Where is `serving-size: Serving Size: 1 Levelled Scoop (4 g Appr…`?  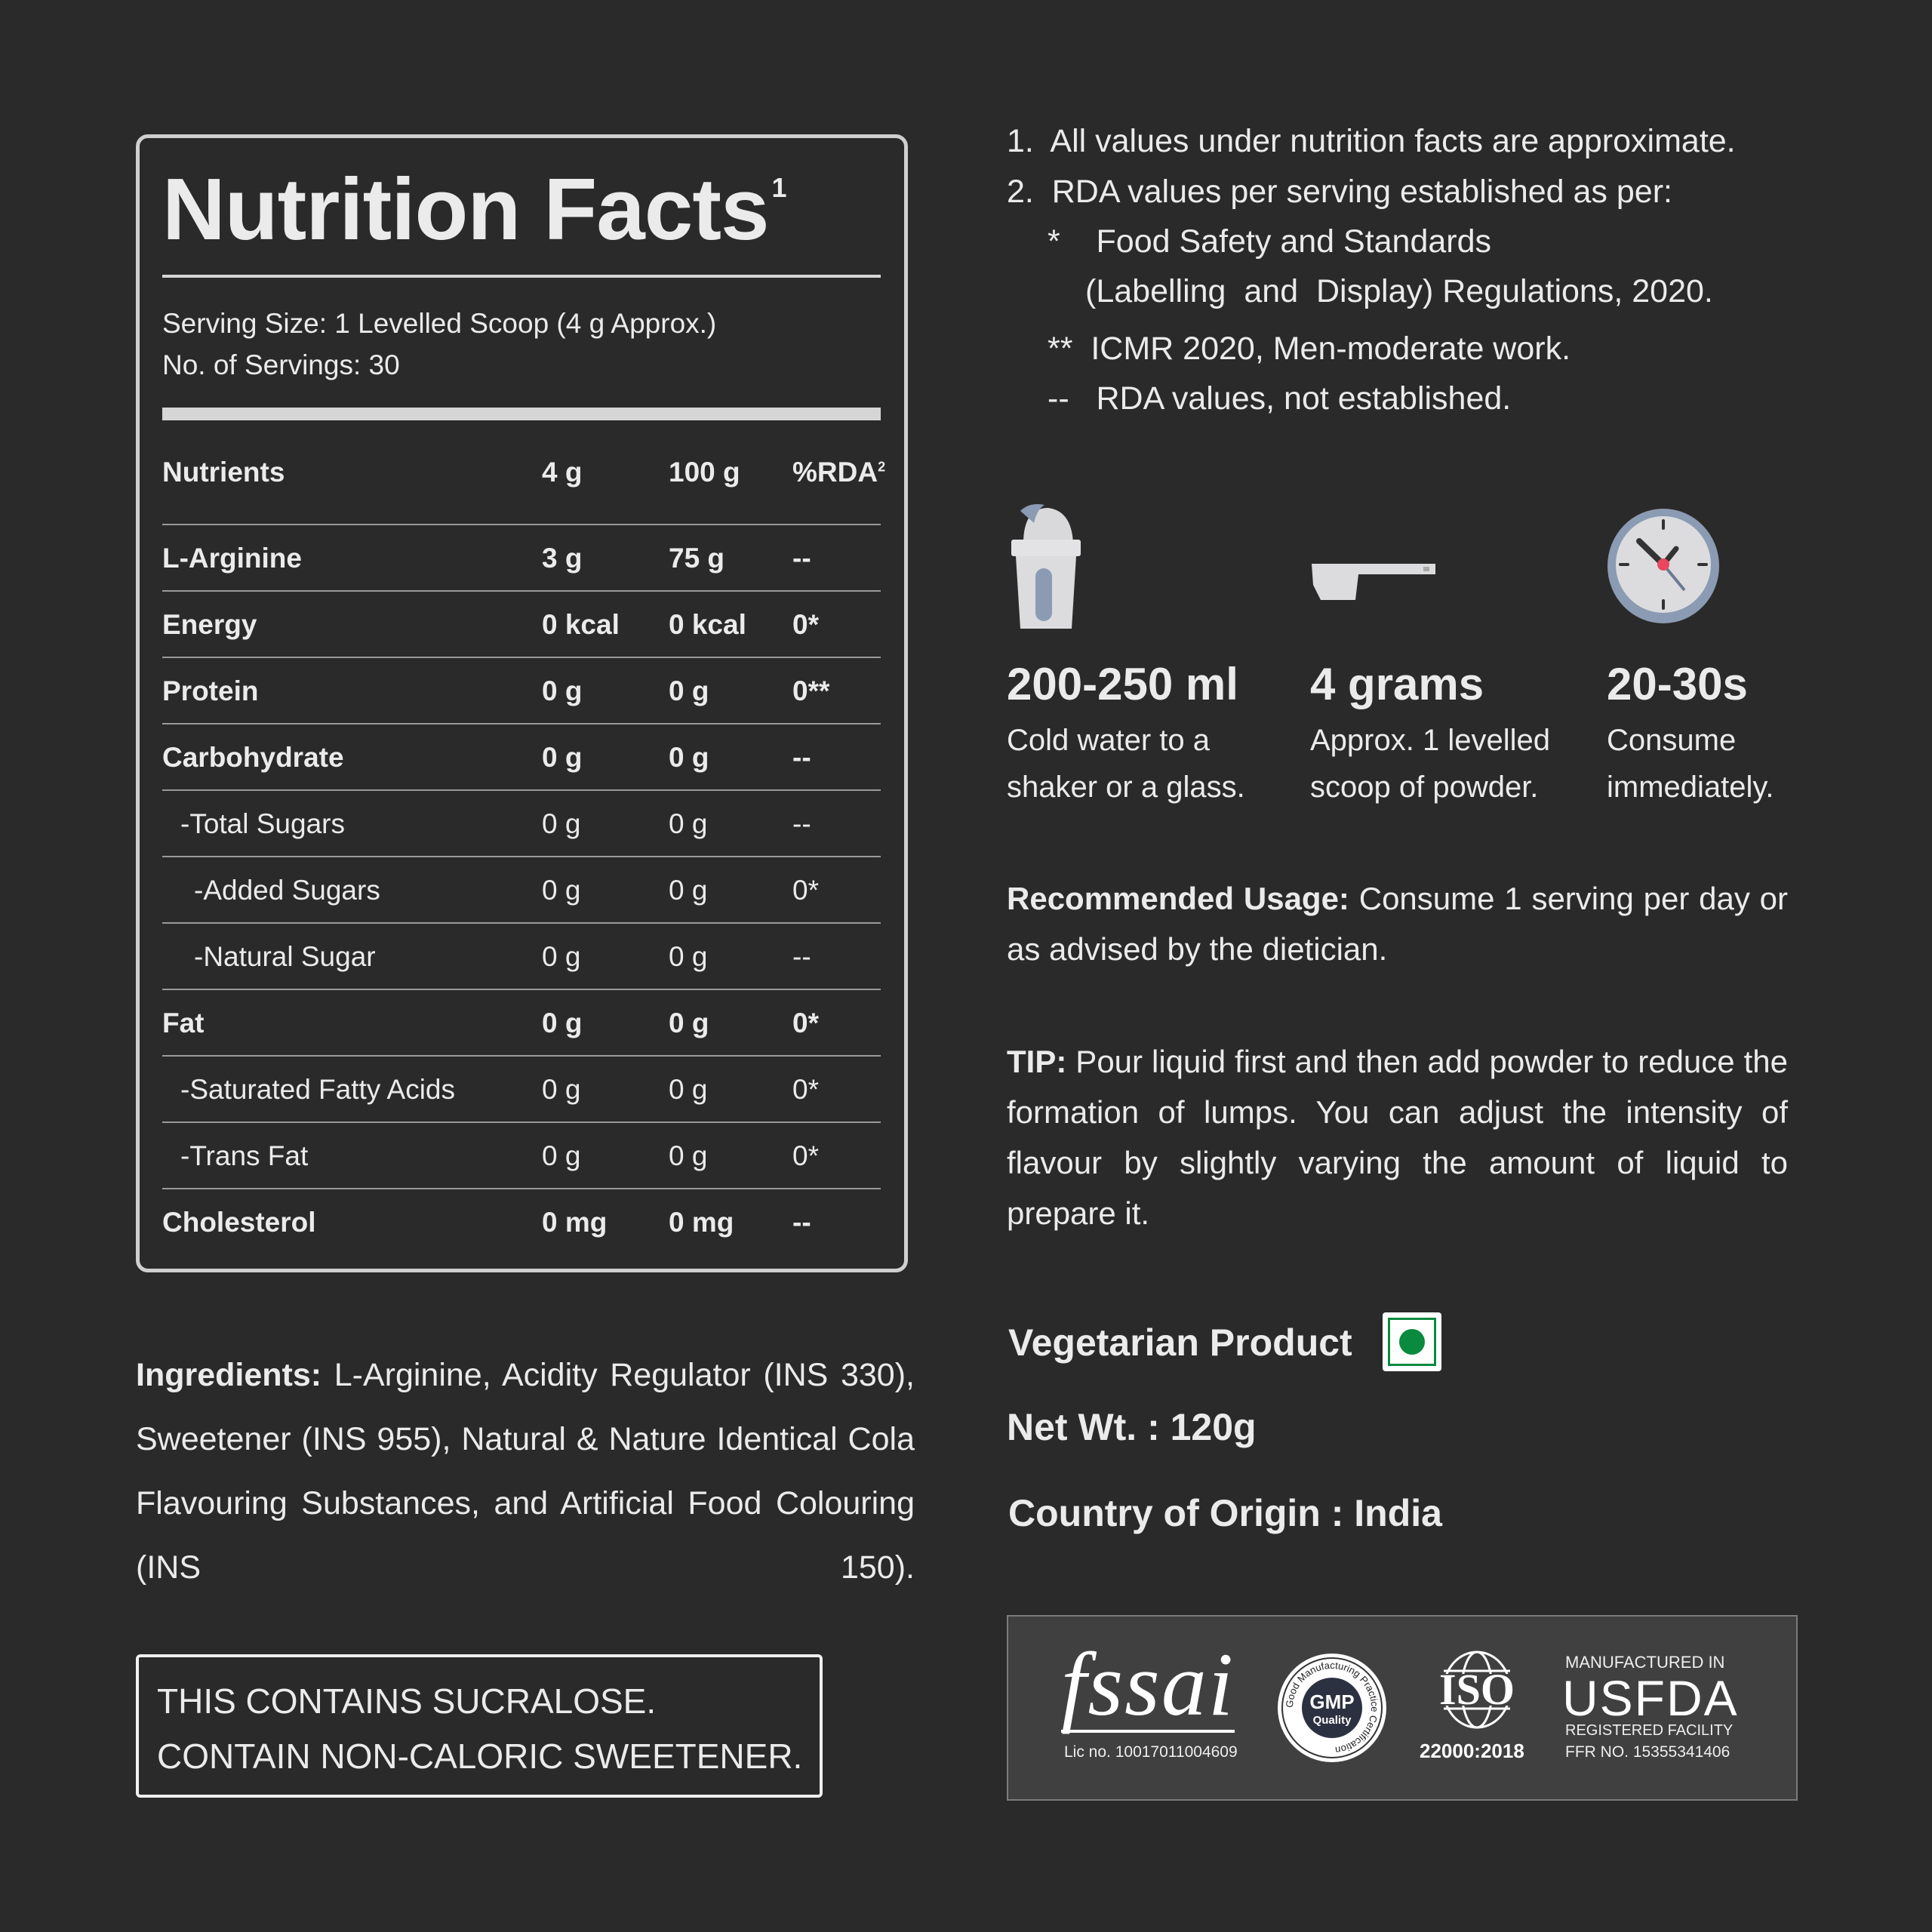
serving-size: Serving Size: 1 Levelled Scoop (4 g Appr… is located at coordinates (439, 323).